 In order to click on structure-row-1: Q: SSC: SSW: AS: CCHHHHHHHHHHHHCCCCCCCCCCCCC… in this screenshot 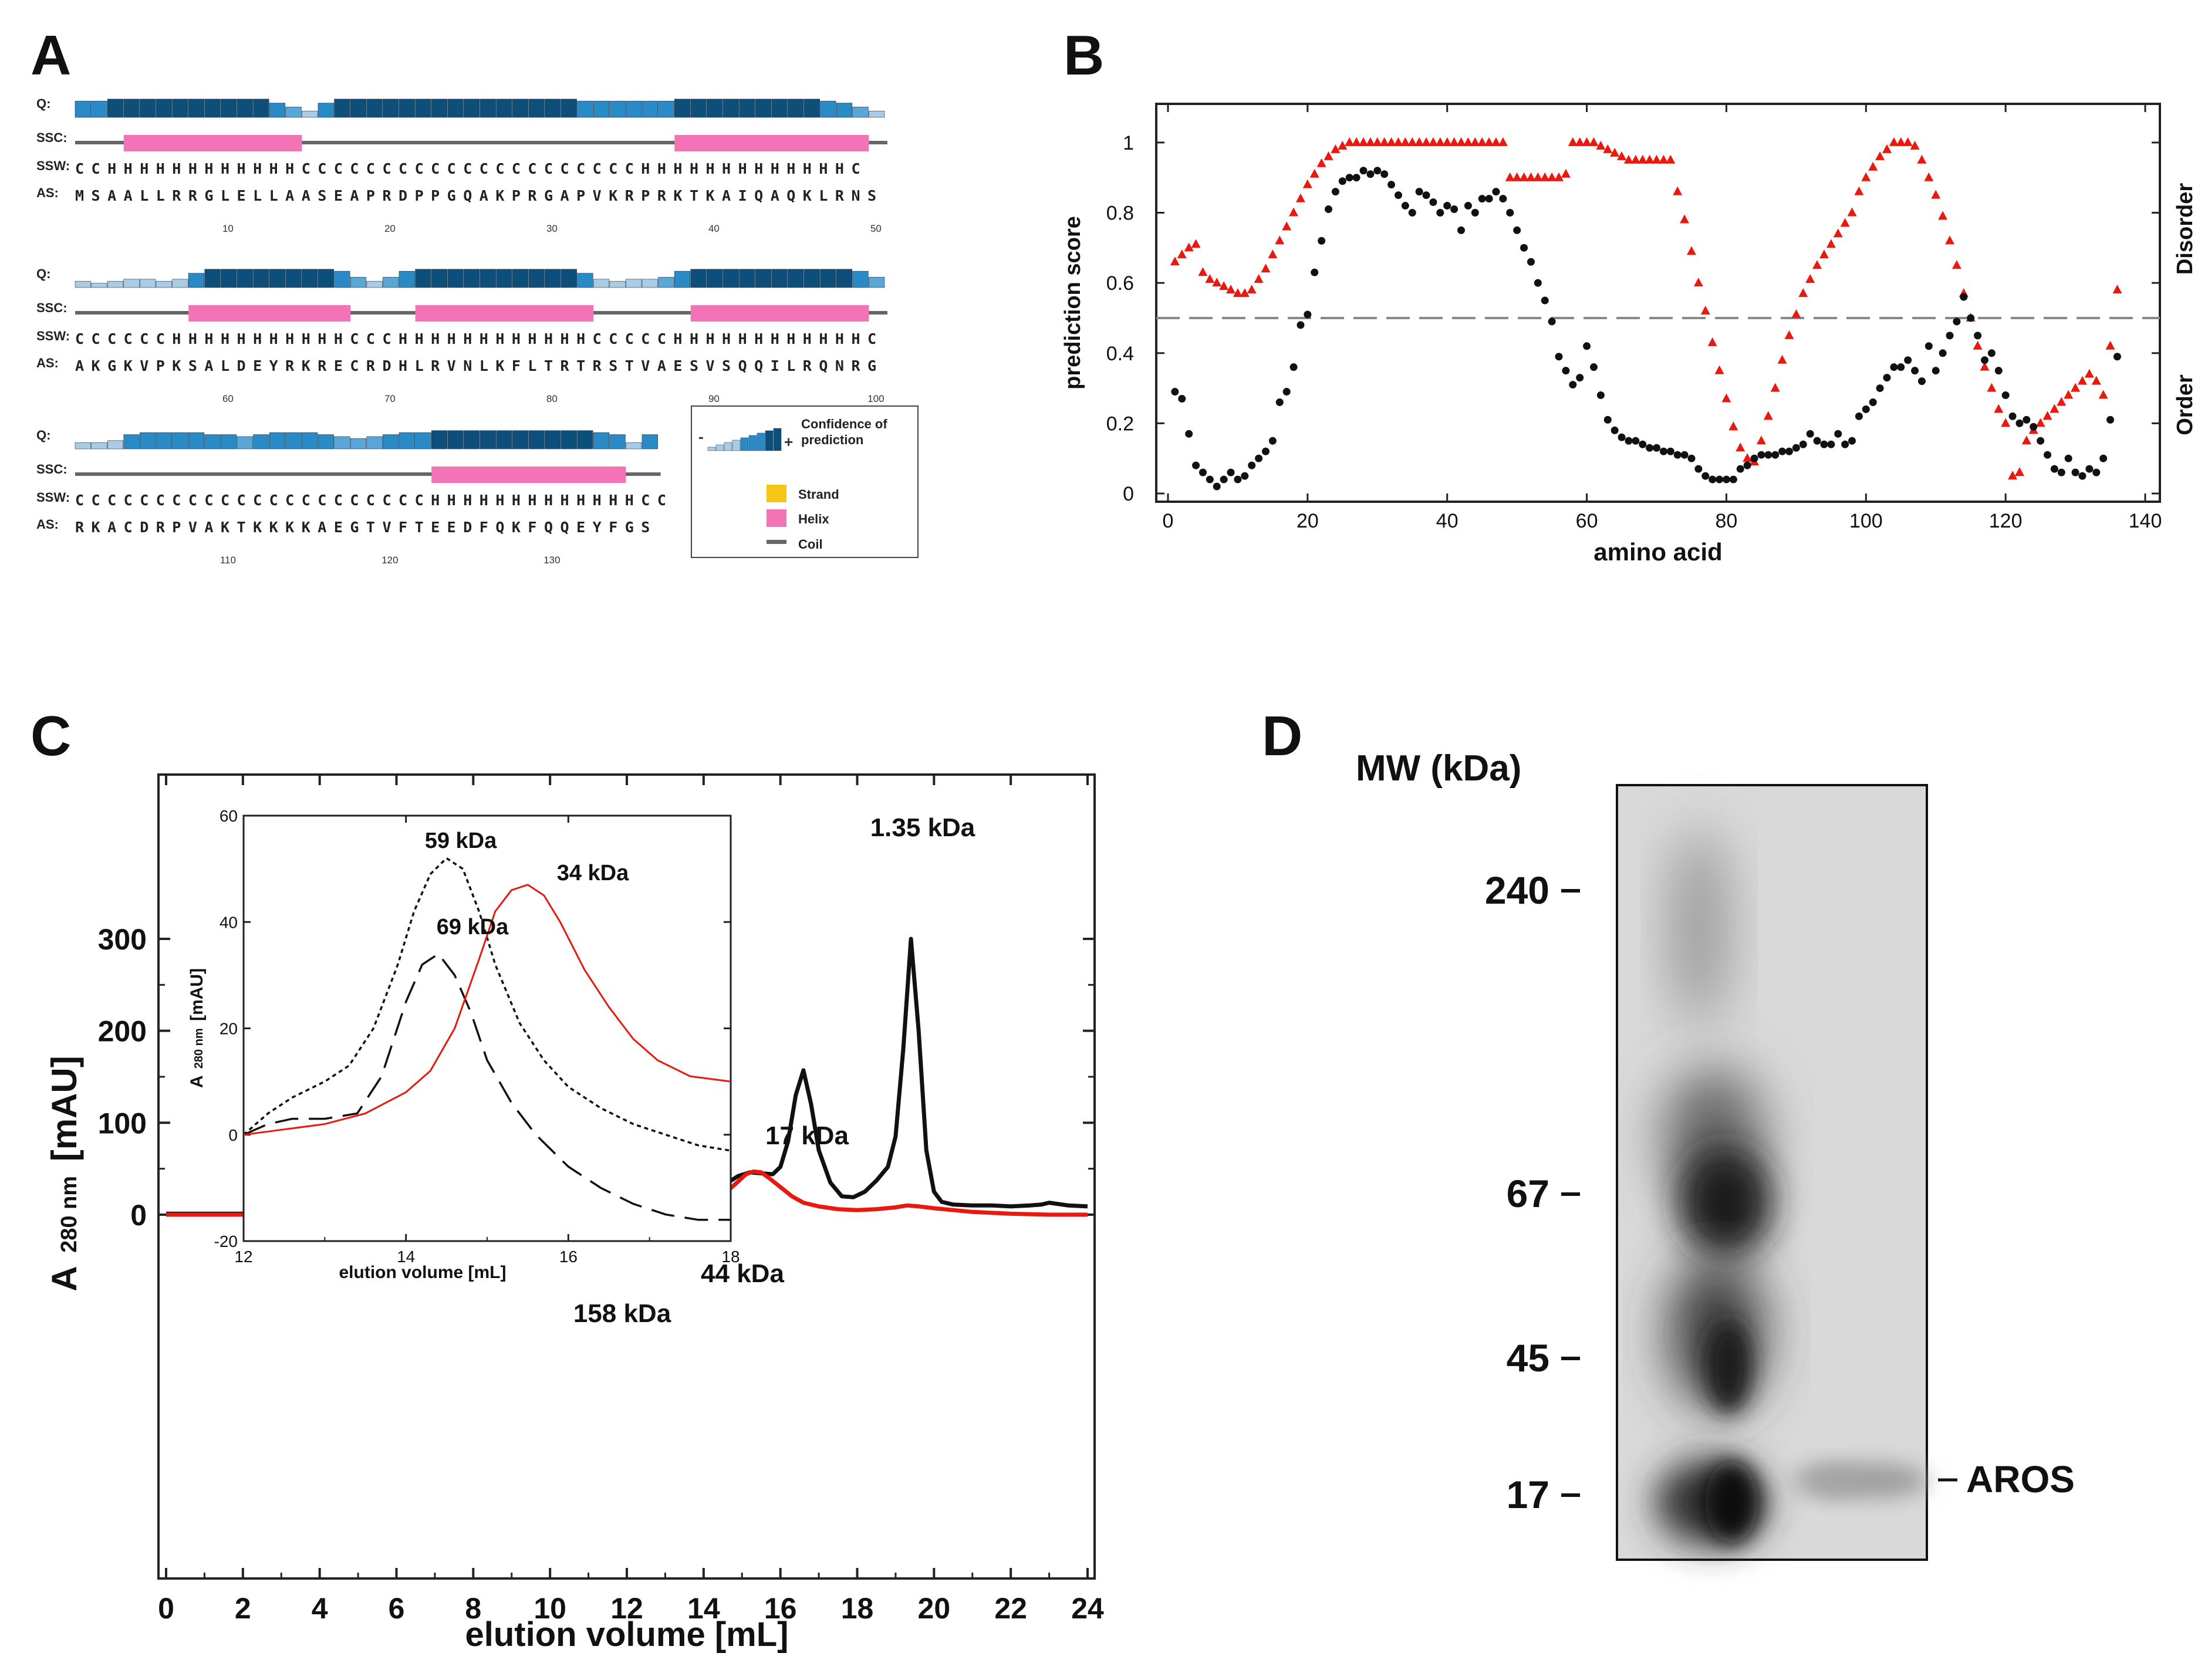, I will do `click(461, 165)`.